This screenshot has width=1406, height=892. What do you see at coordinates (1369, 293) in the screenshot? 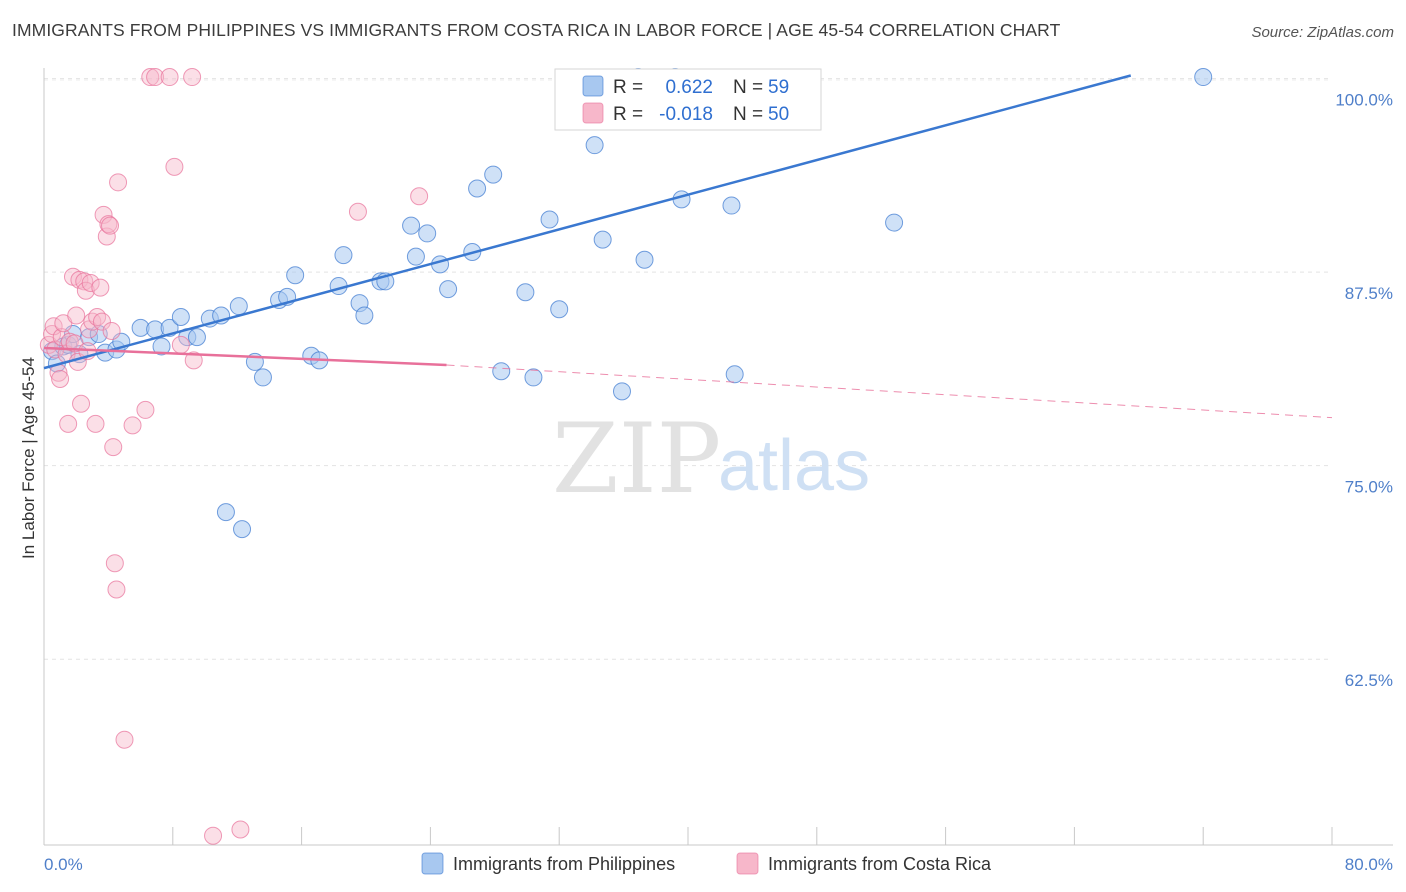
I see `y-tick-label: 87.5%` at bounding box center [1369, 293].